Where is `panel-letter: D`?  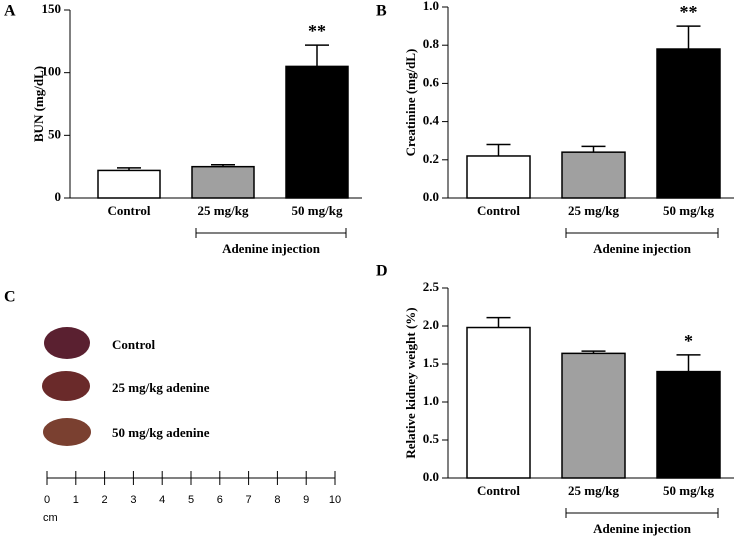
panel-letter: D is located at coordinates (382, 271).